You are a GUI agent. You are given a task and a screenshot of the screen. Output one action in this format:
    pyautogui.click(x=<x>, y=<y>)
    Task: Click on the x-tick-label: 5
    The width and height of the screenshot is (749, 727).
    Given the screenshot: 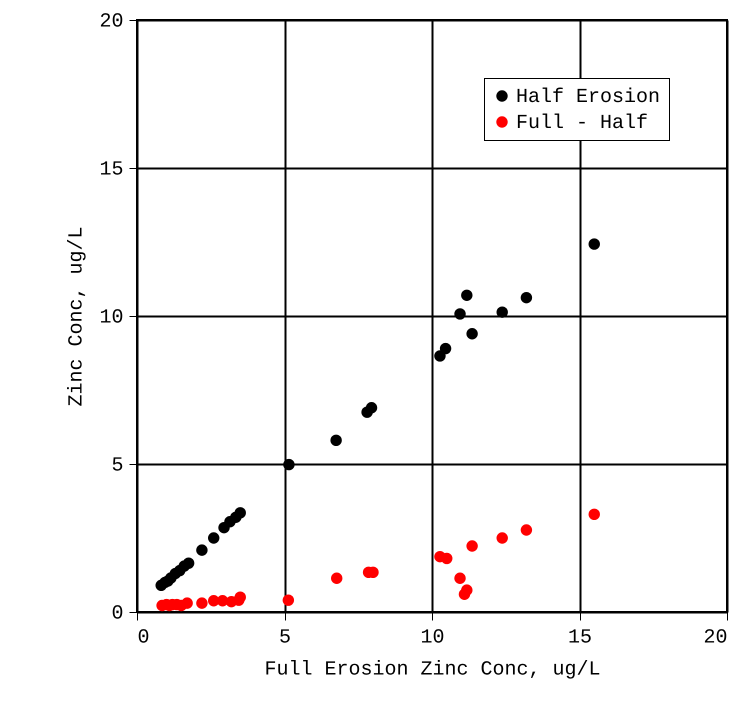 What is the action you would take?
    pyautogui.click(x=285, y=638)
    